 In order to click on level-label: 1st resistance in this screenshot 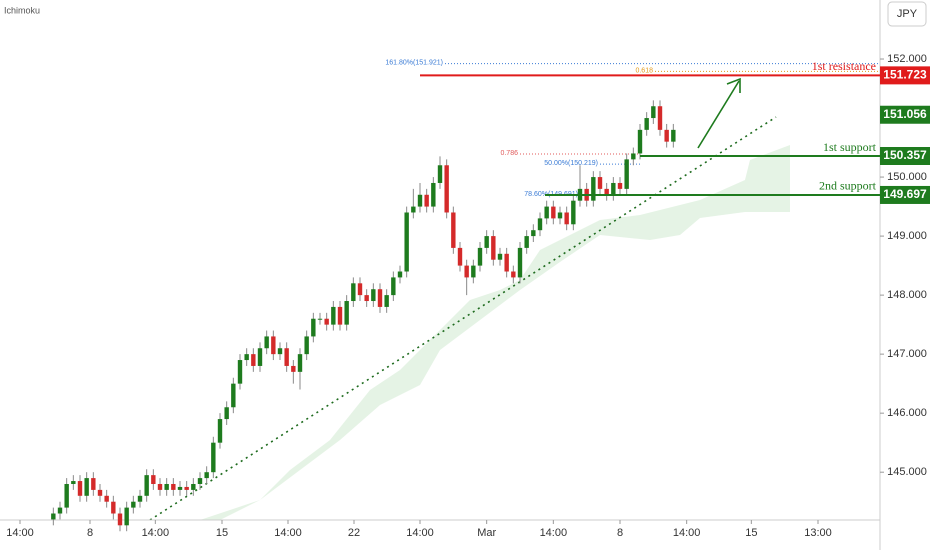, I will do `click(844, 66)`.